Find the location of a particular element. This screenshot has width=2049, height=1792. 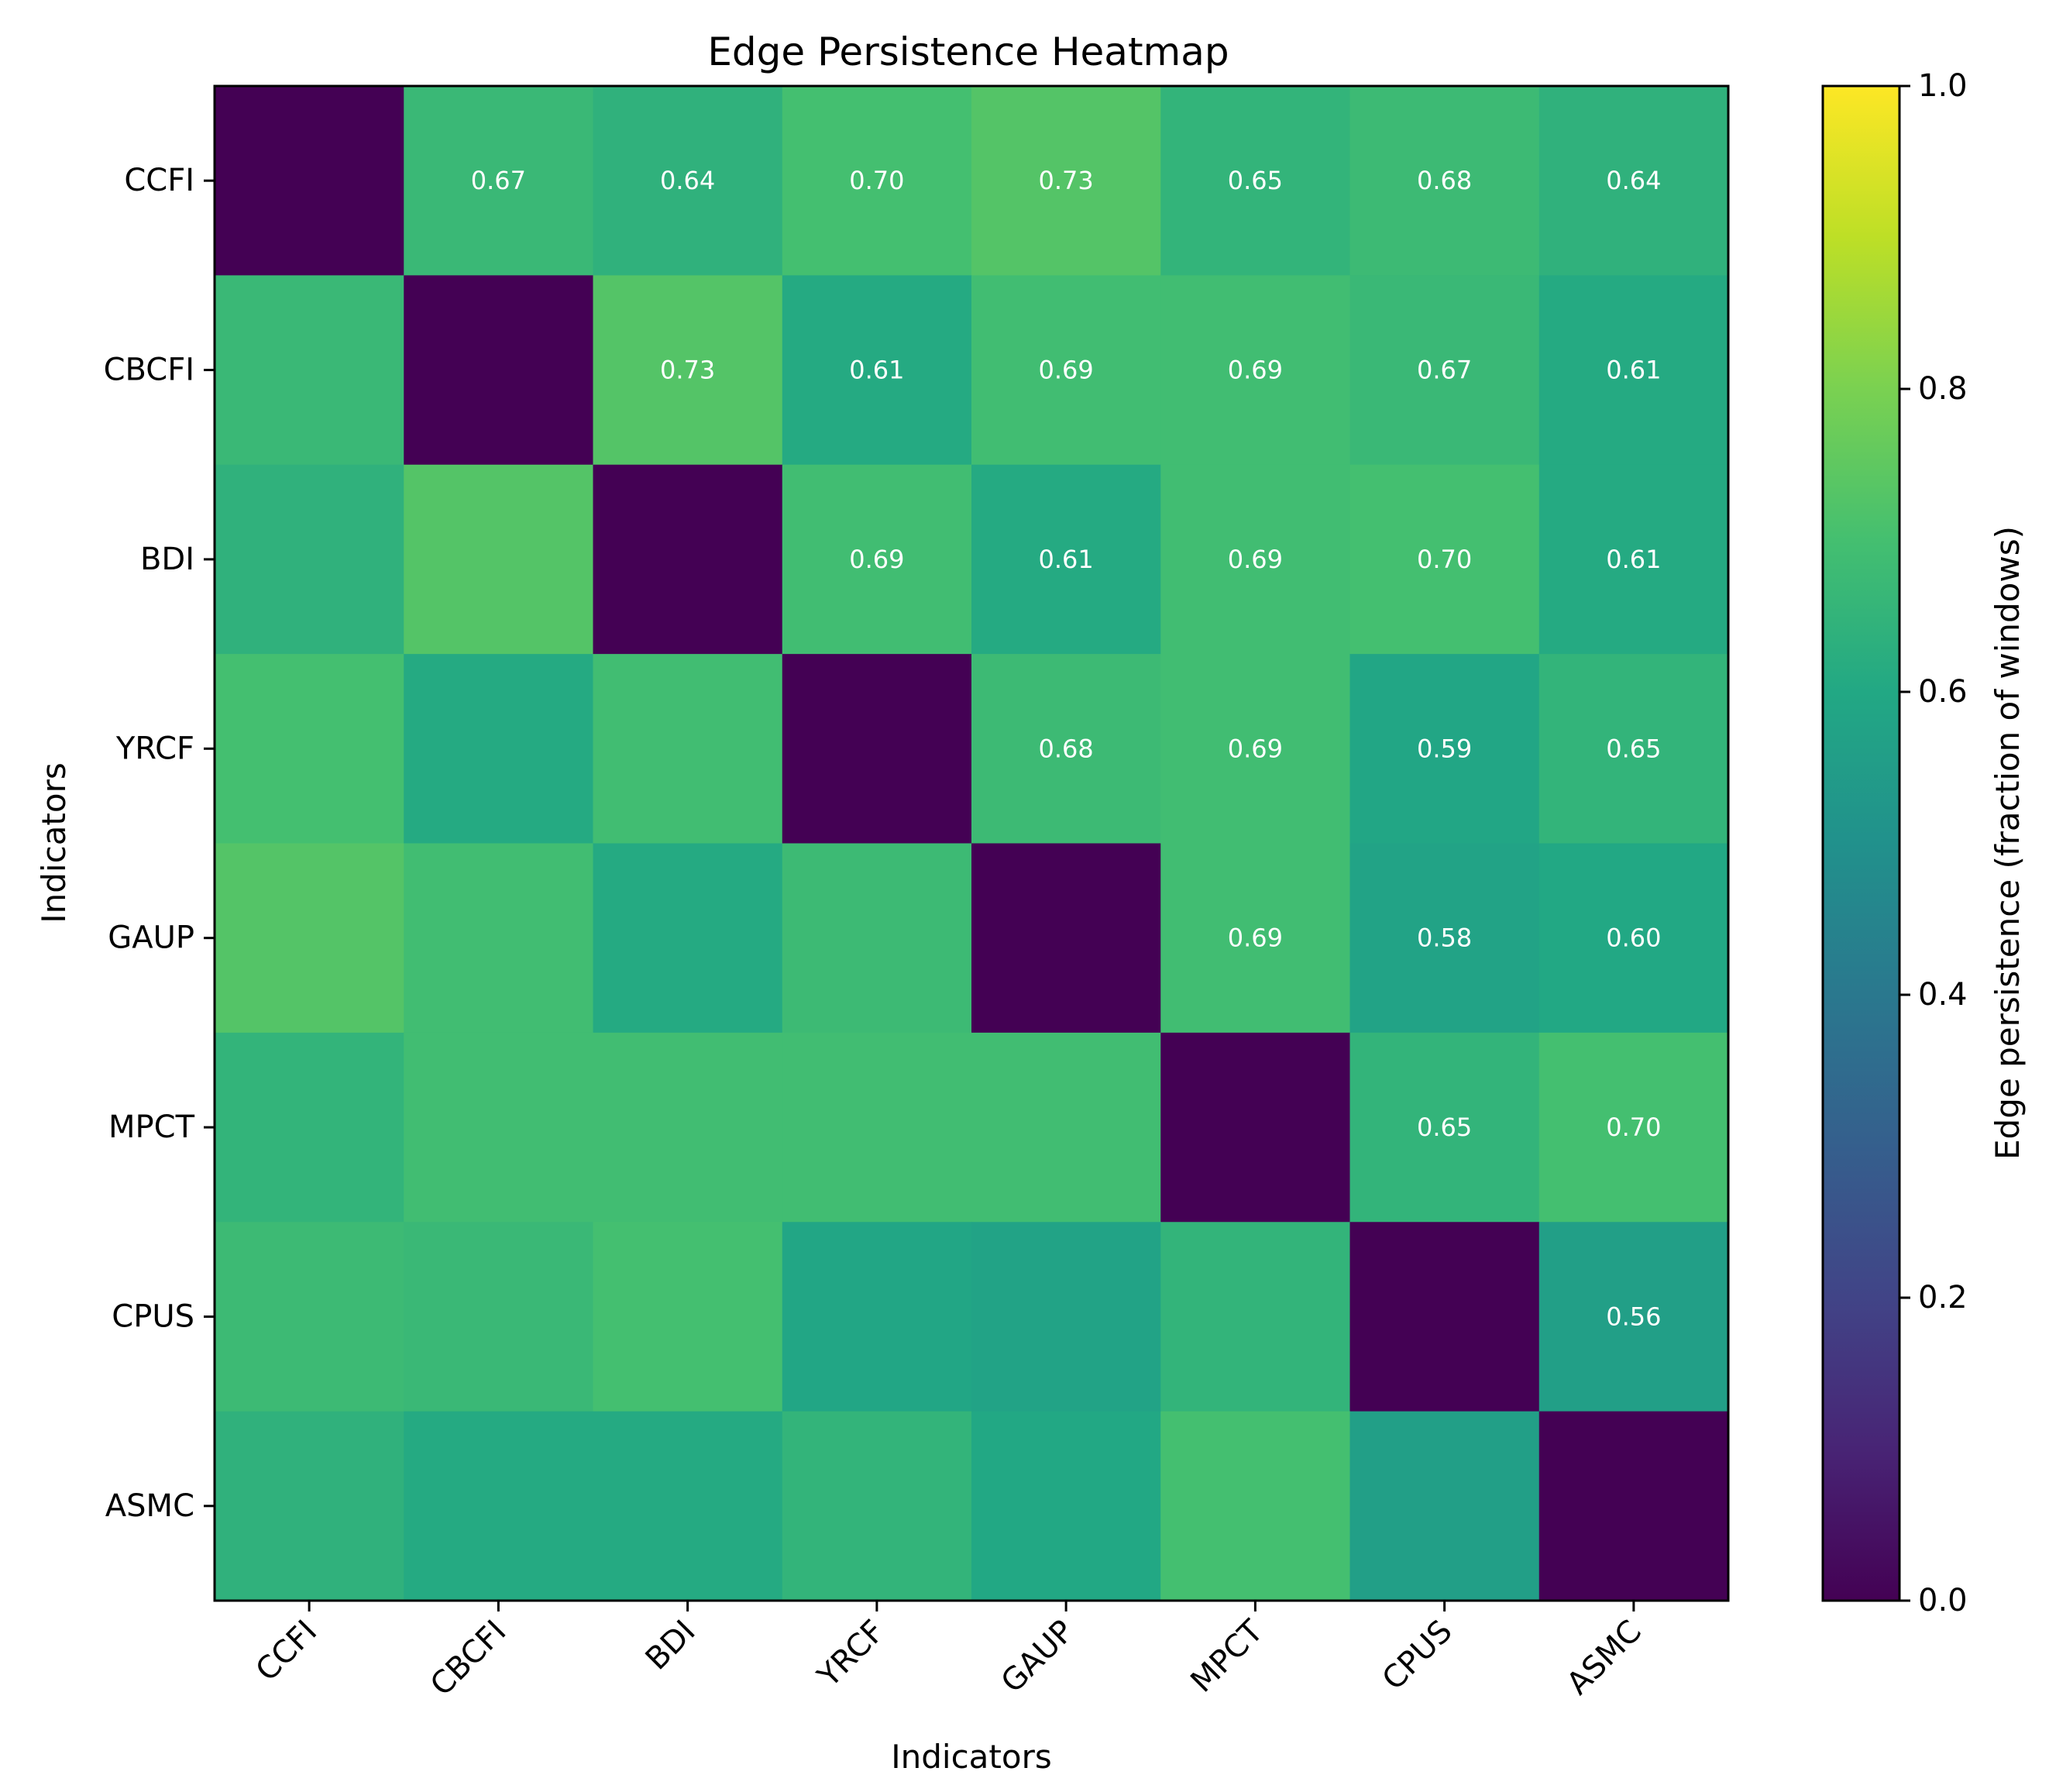

y-tick-label: CPUS is located at coordinates (153, 1316).